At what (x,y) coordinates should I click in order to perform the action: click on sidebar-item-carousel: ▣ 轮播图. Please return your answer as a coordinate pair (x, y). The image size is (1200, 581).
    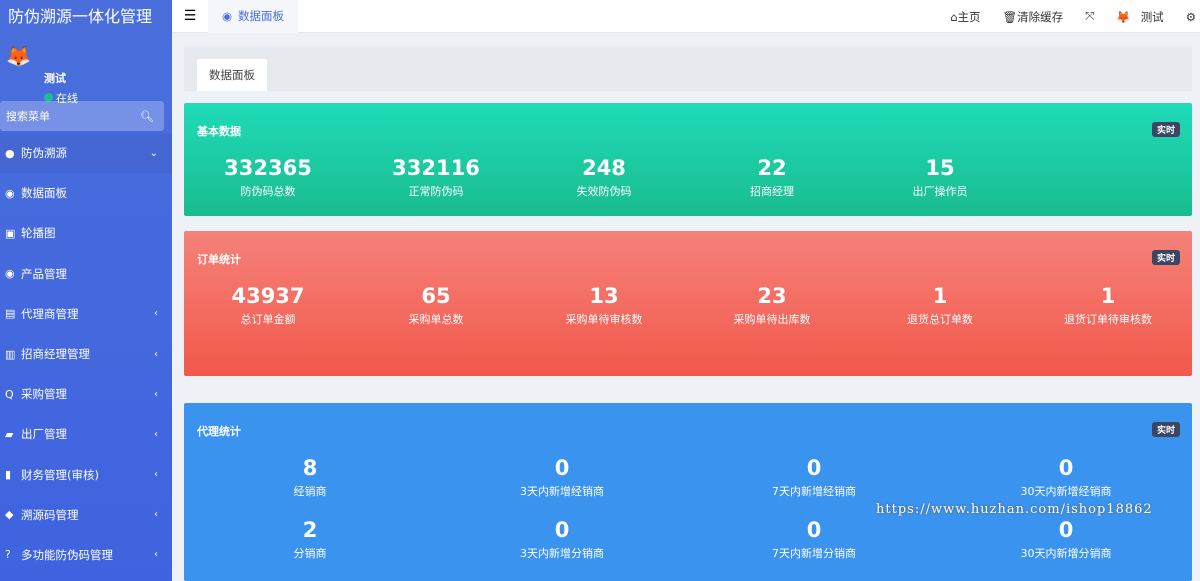
    Looking at the image, I should click on (86, 233).